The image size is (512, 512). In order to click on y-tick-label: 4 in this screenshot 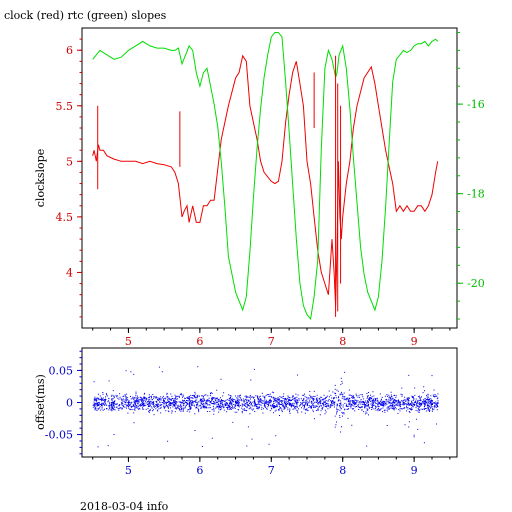, I will do `click(69, 272)`.